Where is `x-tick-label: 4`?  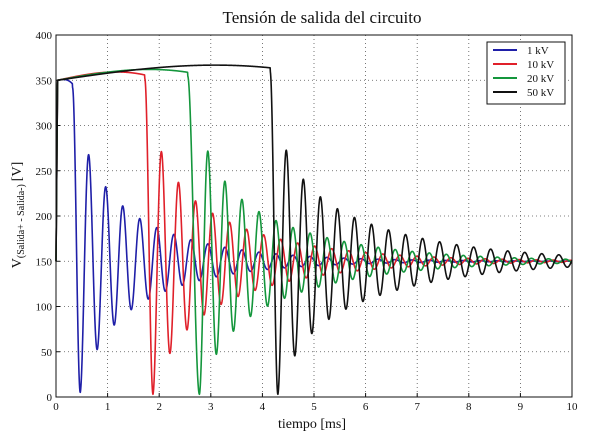
x-tick-label: 4 is located at coordinates (263, 407).